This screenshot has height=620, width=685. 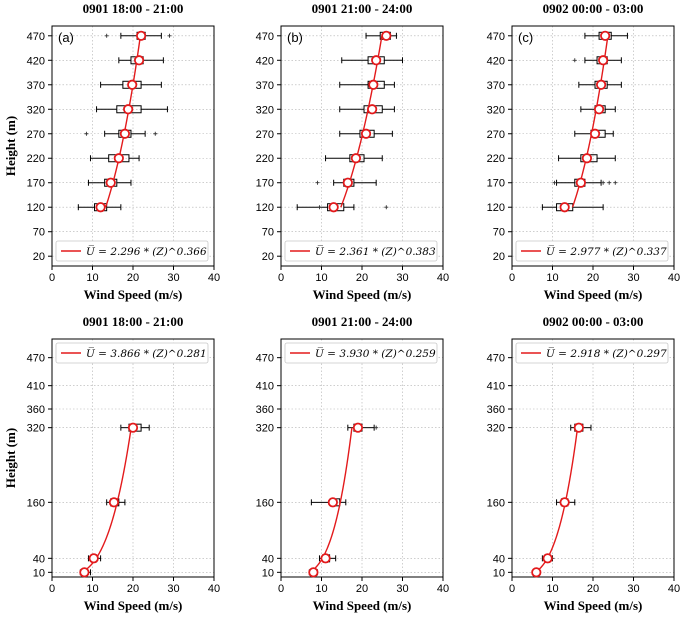 I want to click on legend: U̅ = 2.361 * (Z)^0.383, so click(x=361, y=251).